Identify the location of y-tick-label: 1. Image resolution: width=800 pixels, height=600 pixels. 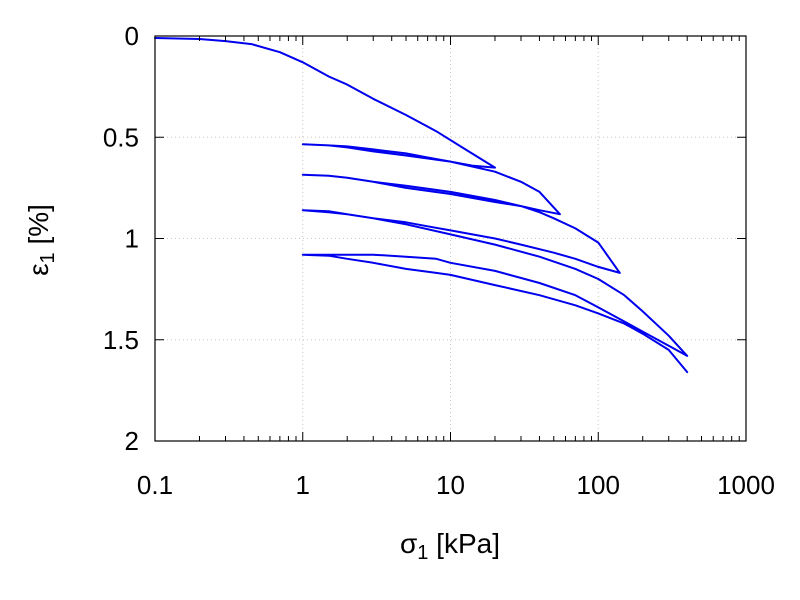
(132, 239).